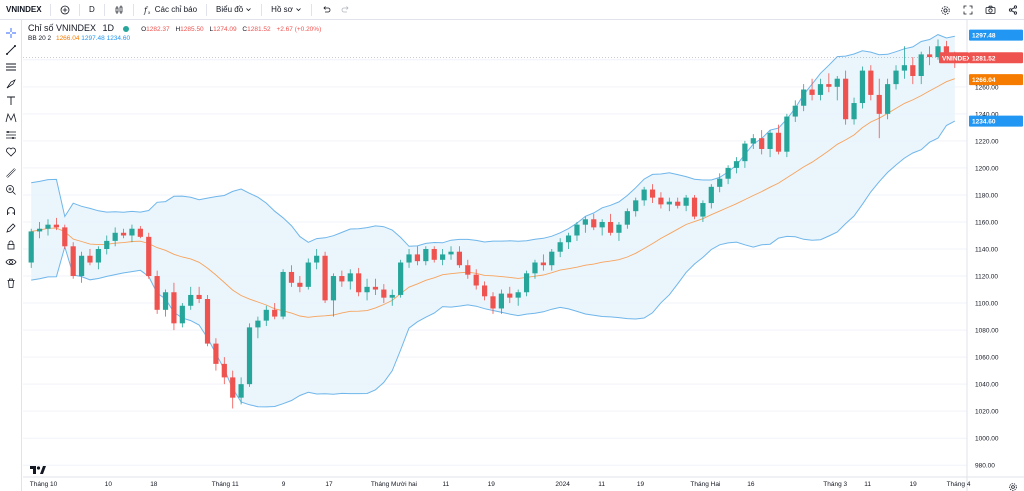 Image resolution: width=1024 pixels, height=491 pixels. Describe the element at coordinates (11, 50) in the screenshot. I see `trend-line-icon` at that location.